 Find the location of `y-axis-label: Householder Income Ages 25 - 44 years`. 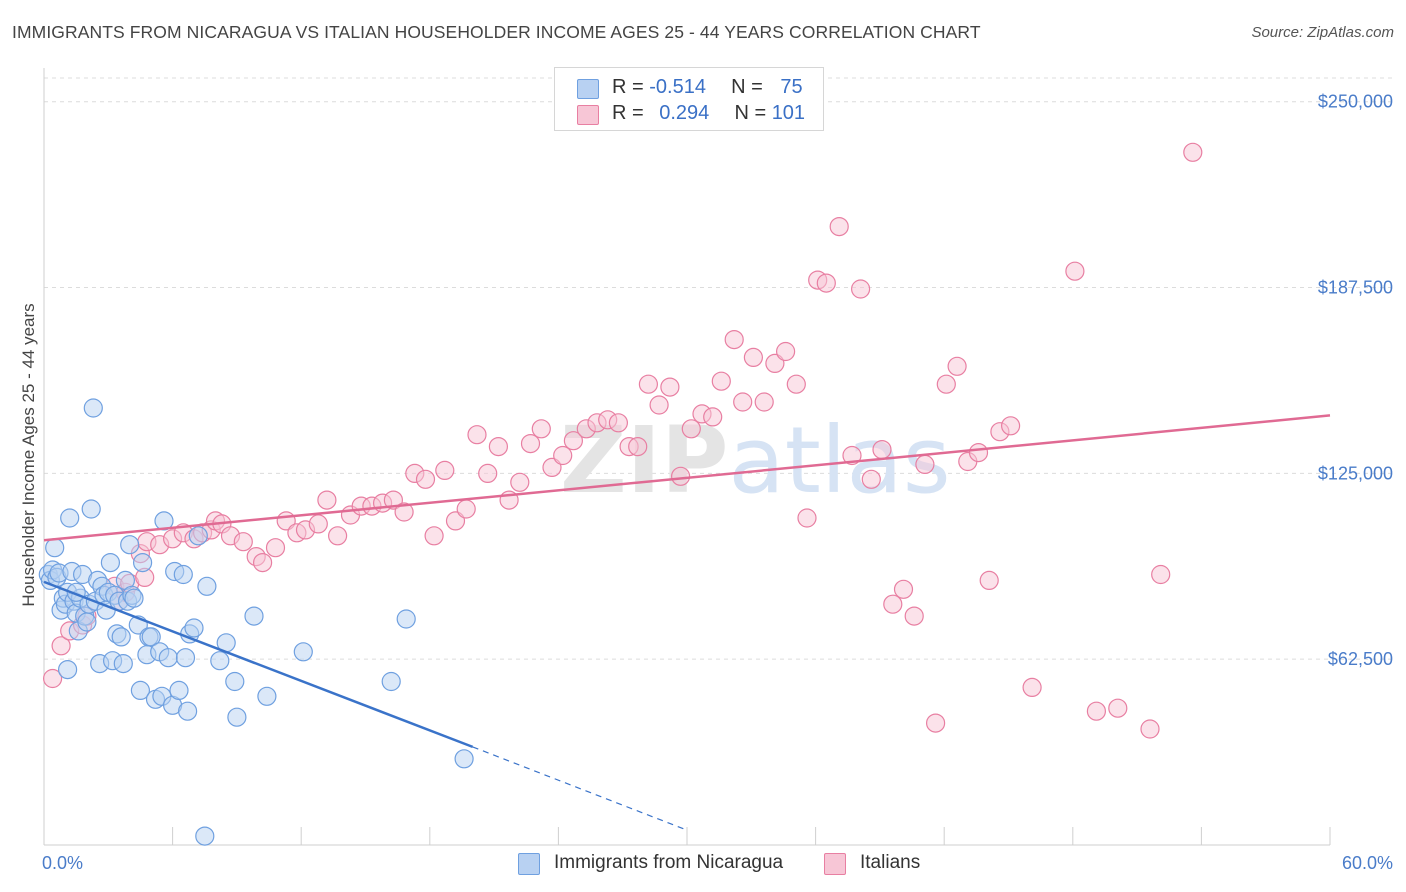

y-axis-label: Householder Income Ages 25 - 44 years is located at coordinates (28, 454).